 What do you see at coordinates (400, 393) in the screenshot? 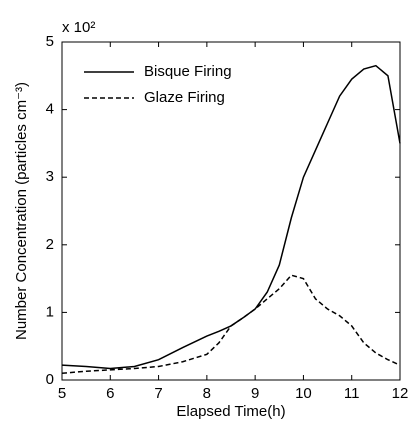
I see `x-tick-label: 12` at bounding box center [400, 393].